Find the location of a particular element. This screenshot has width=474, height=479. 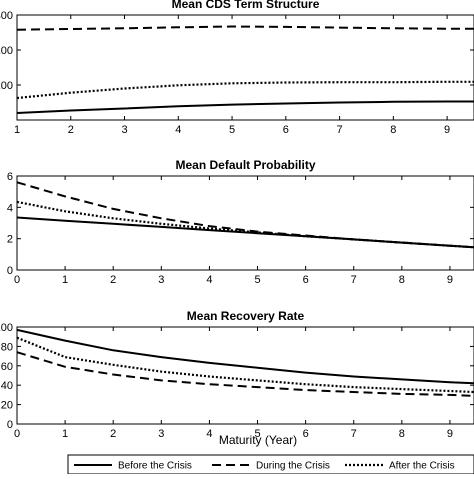

y-tick-label: 6 is located at coordinates (10, 177).